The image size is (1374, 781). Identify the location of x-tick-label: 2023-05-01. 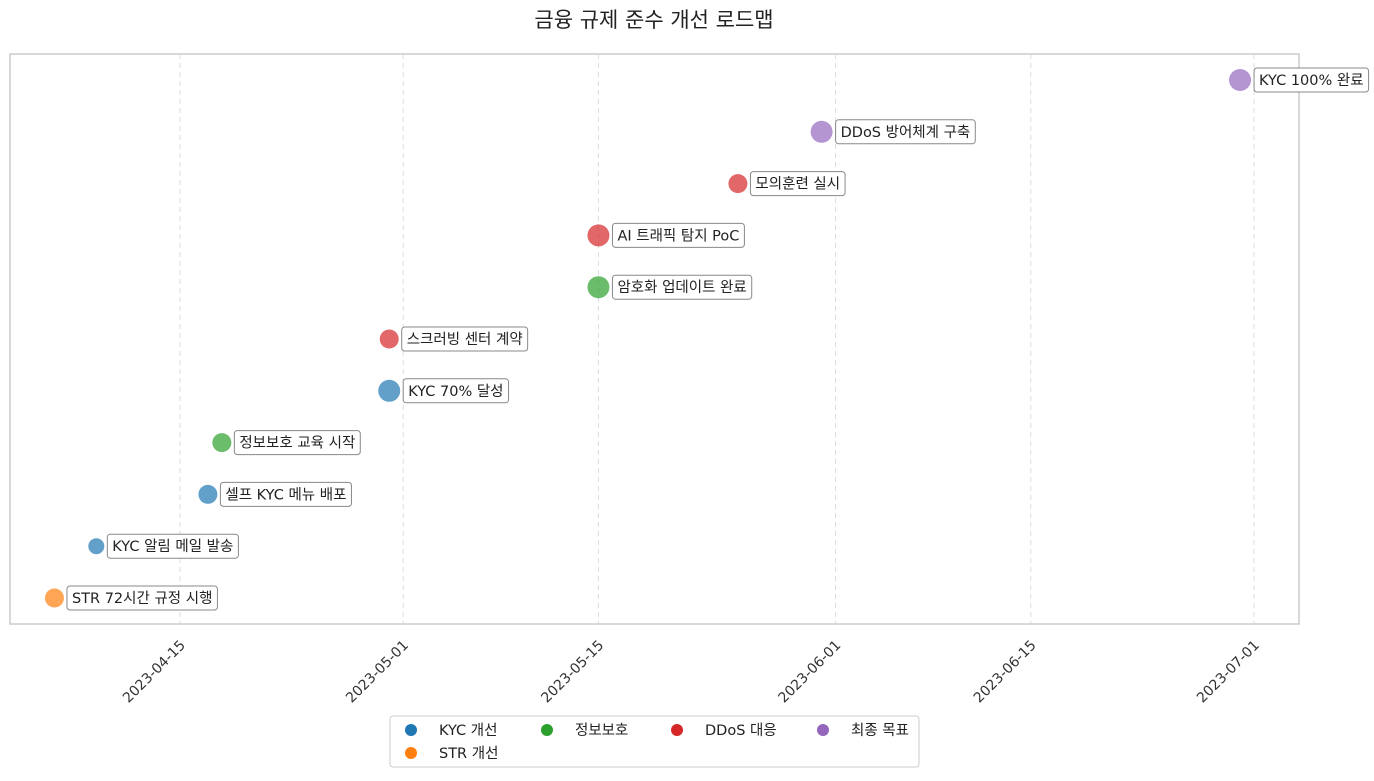
(377, 672).